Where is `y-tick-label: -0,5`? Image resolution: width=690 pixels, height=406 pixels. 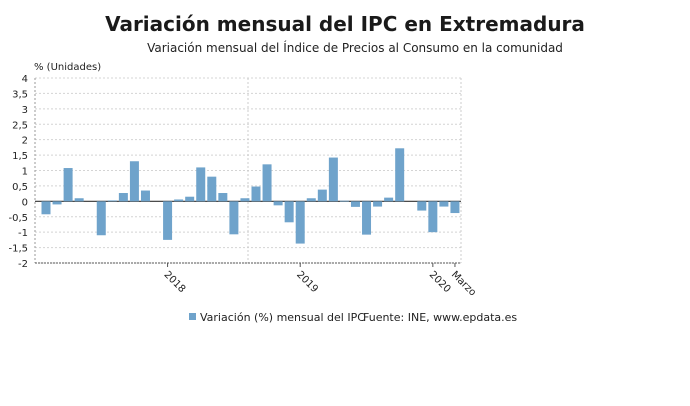
y-tick-label: -0,5 is located at coordinates (18, 218).